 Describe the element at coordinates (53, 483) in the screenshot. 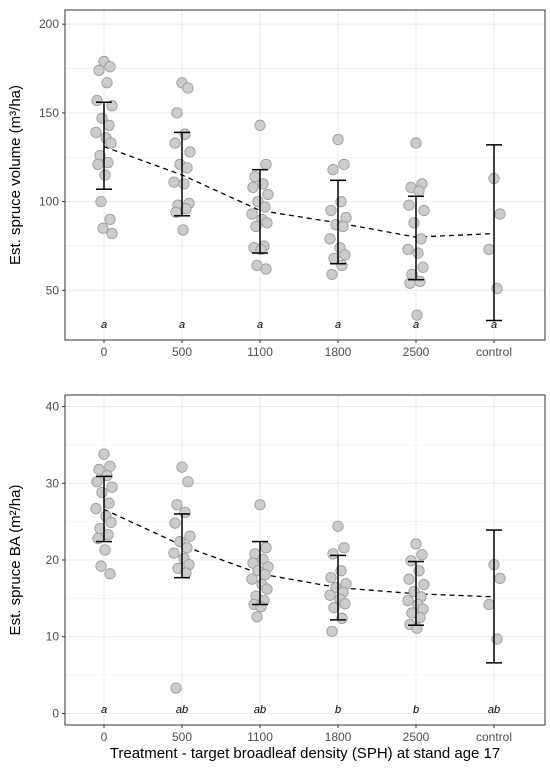

I see `y-tick-label: 30` at that location.